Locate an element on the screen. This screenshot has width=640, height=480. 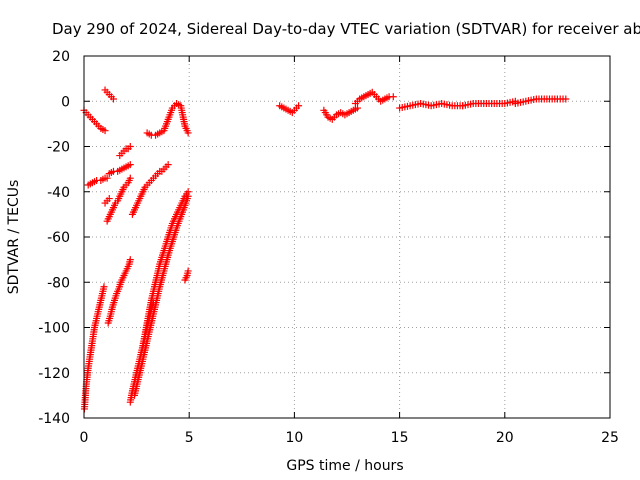
series-arc-early-e is located at coordinates (107, 201).